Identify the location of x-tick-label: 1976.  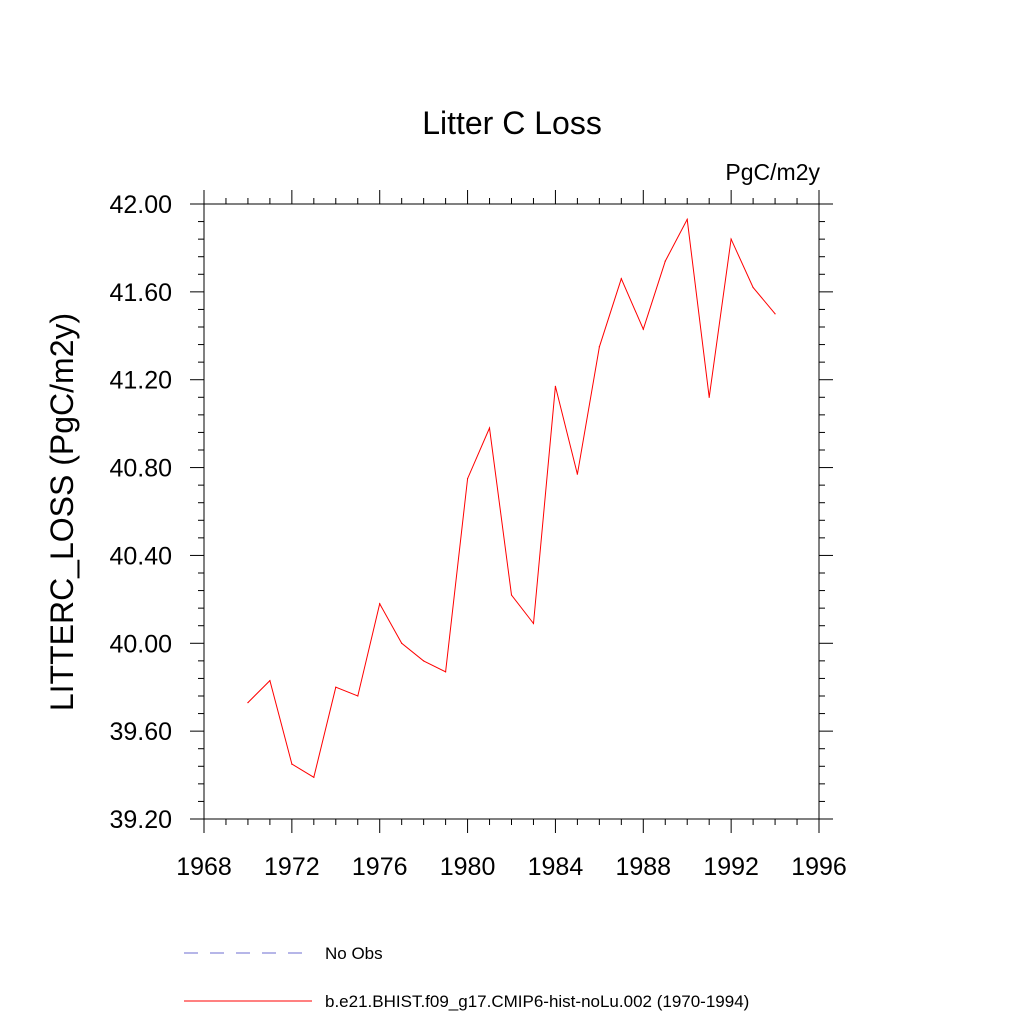
(380, 867).